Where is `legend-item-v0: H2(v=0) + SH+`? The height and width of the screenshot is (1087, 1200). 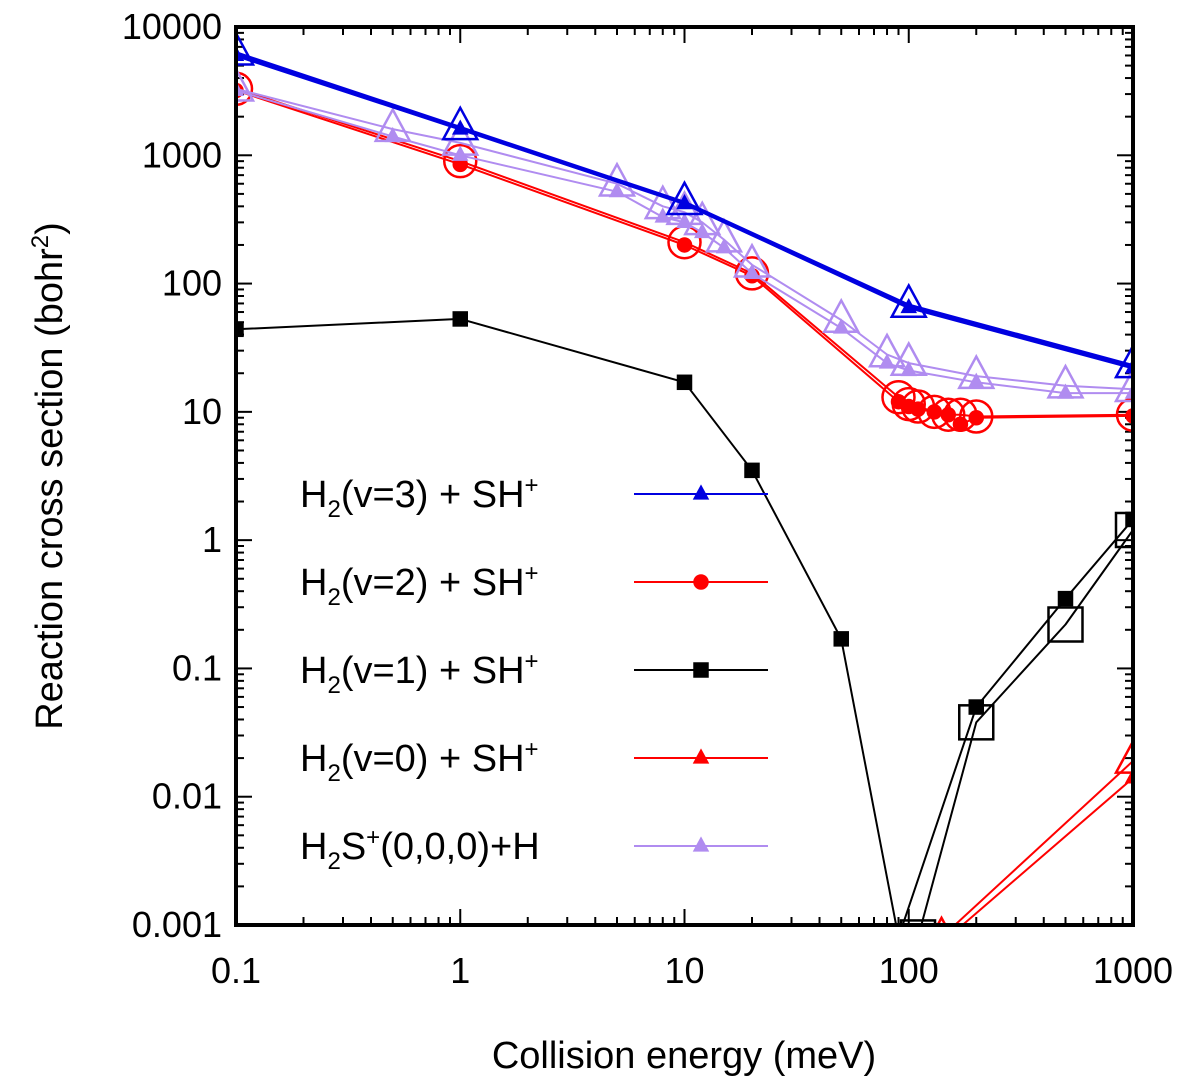 legend-item-v0: H2(v=0) + SH+ is located at coordinates (534, 761).